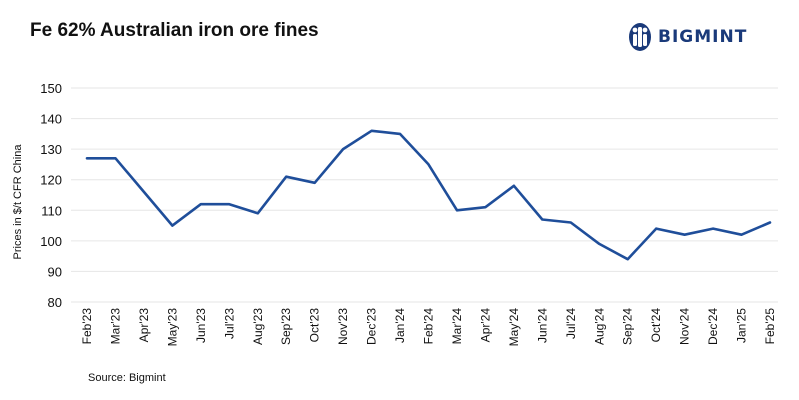 This screenshot has width=799, height=400. I want to click on x-tick-label: Sep'23, so click(286, 326).